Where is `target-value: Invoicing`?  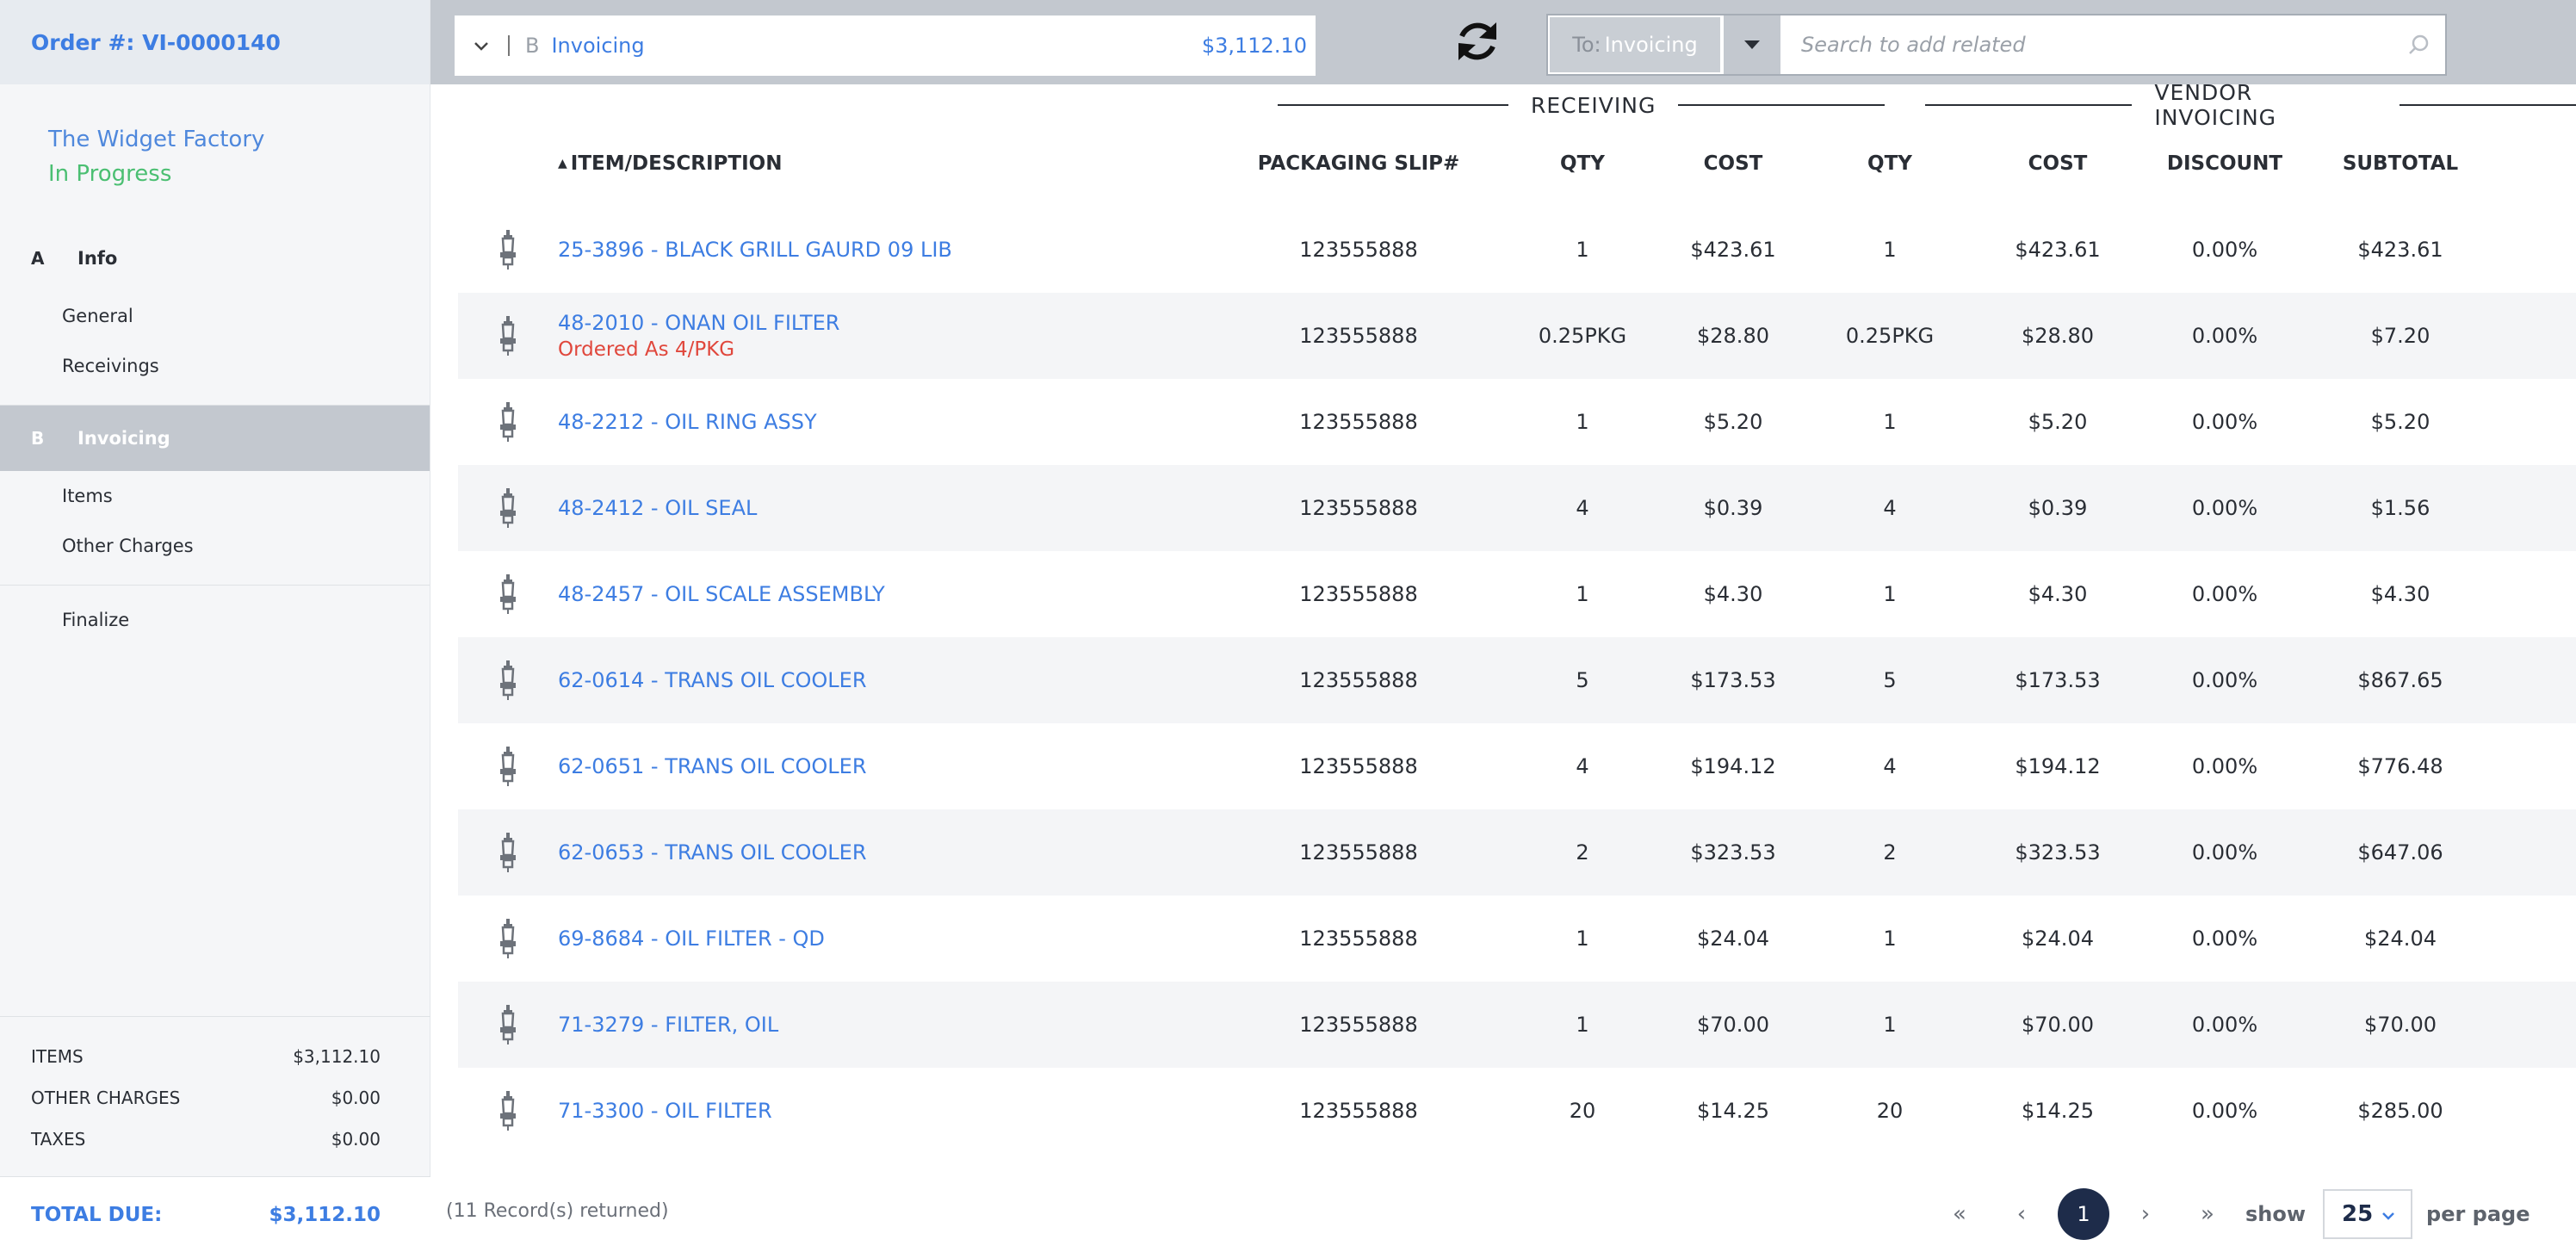 target-value: Invoicing is located at coordinates (1651, 45).